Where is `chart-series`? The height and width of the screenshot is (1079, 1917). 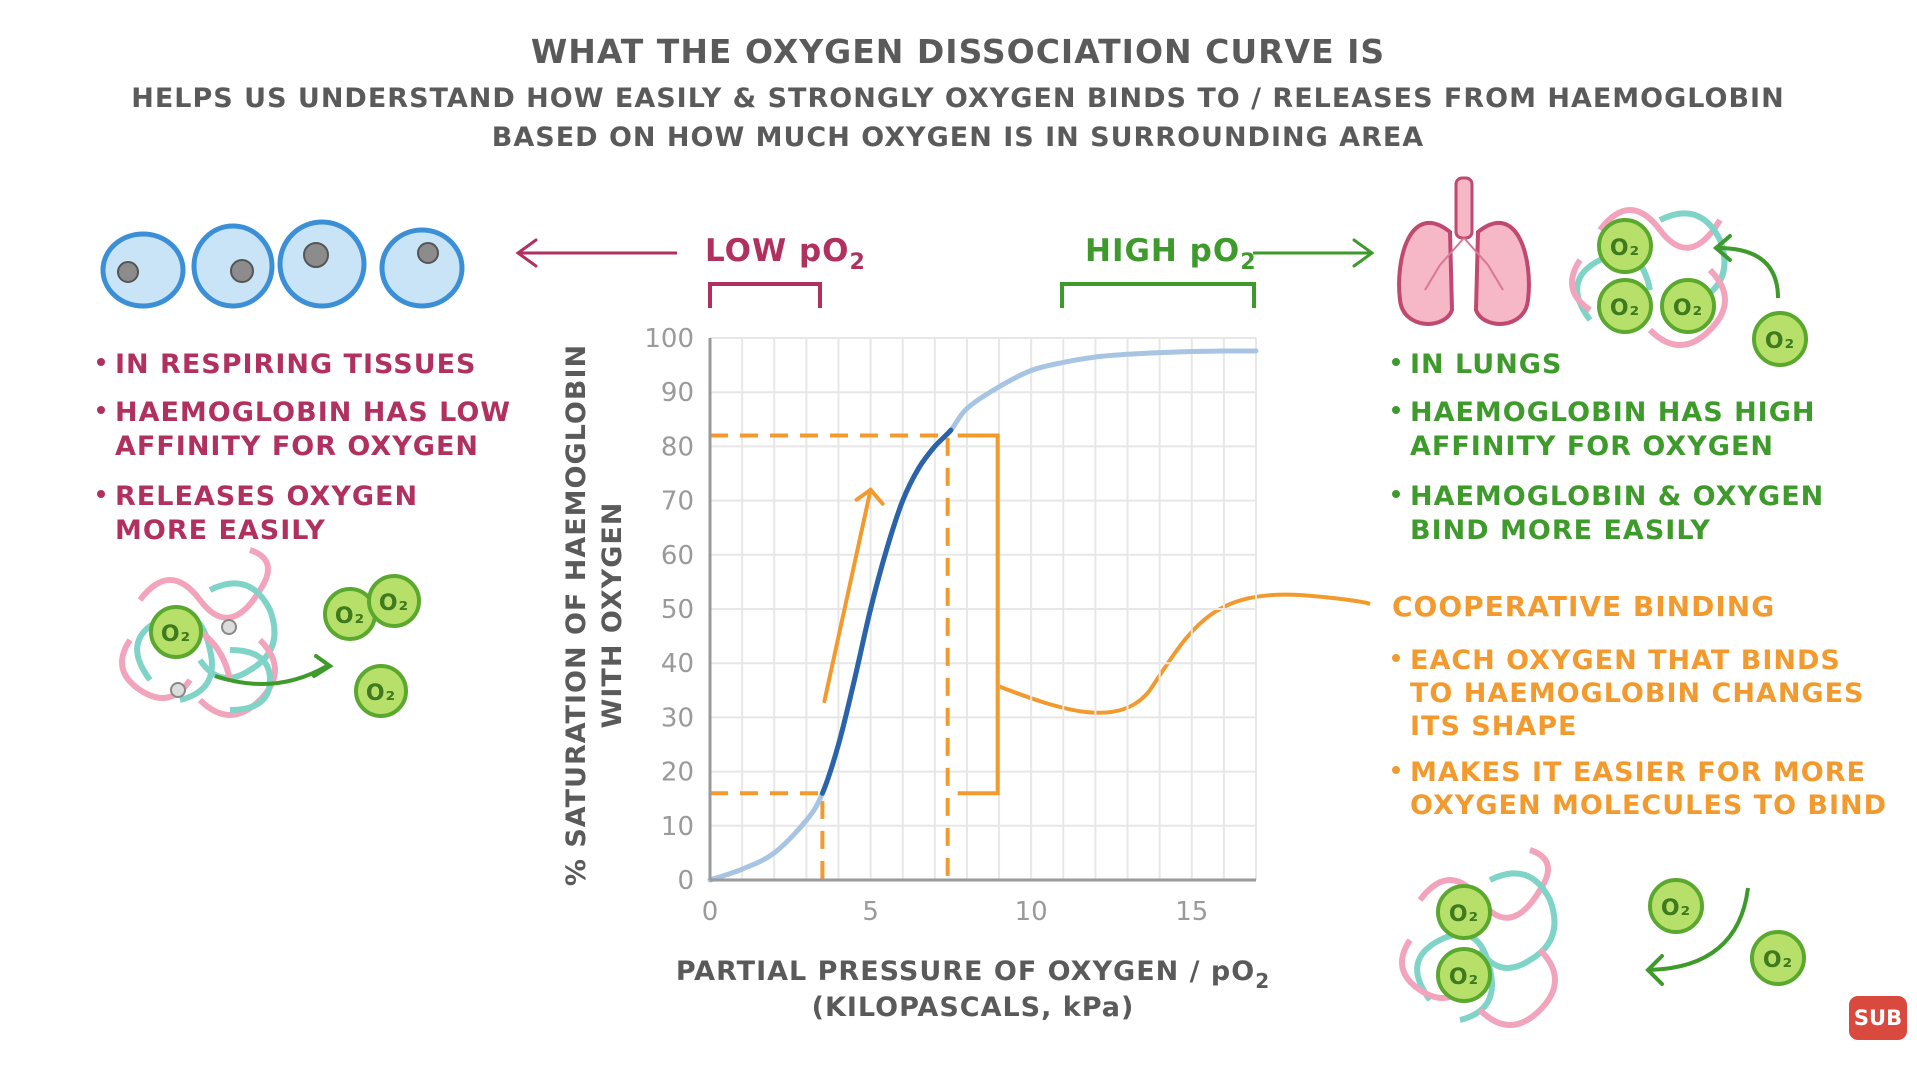 chart-series is located at coordinates (983, 615).